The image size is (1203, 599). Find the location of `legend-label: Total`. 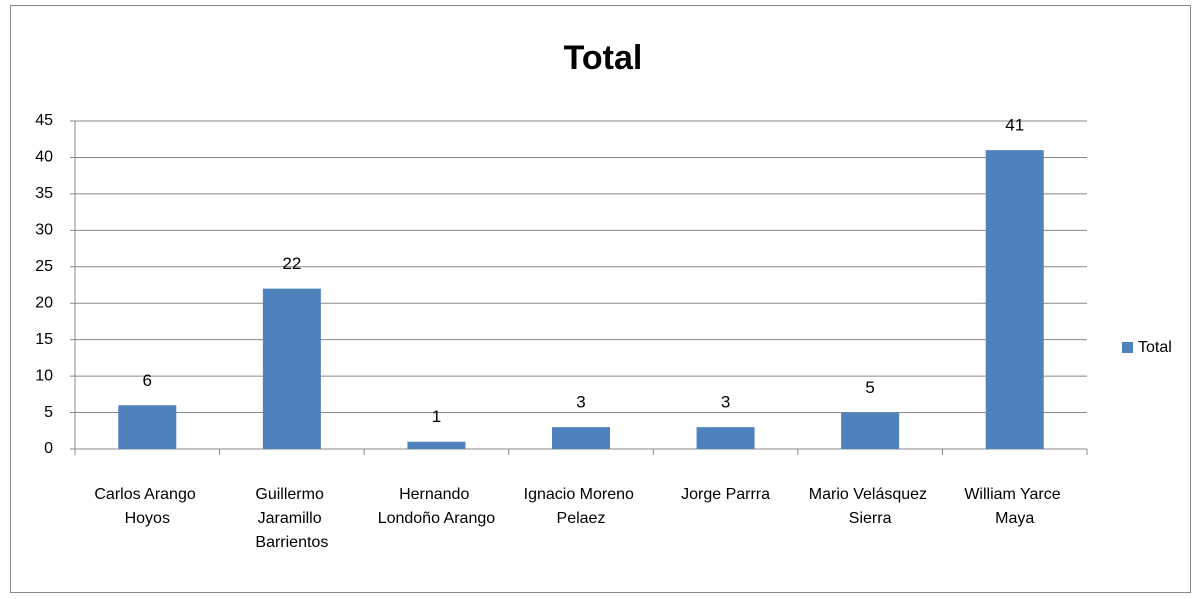

legend-label: Total is located at coordinates (1155, 347).